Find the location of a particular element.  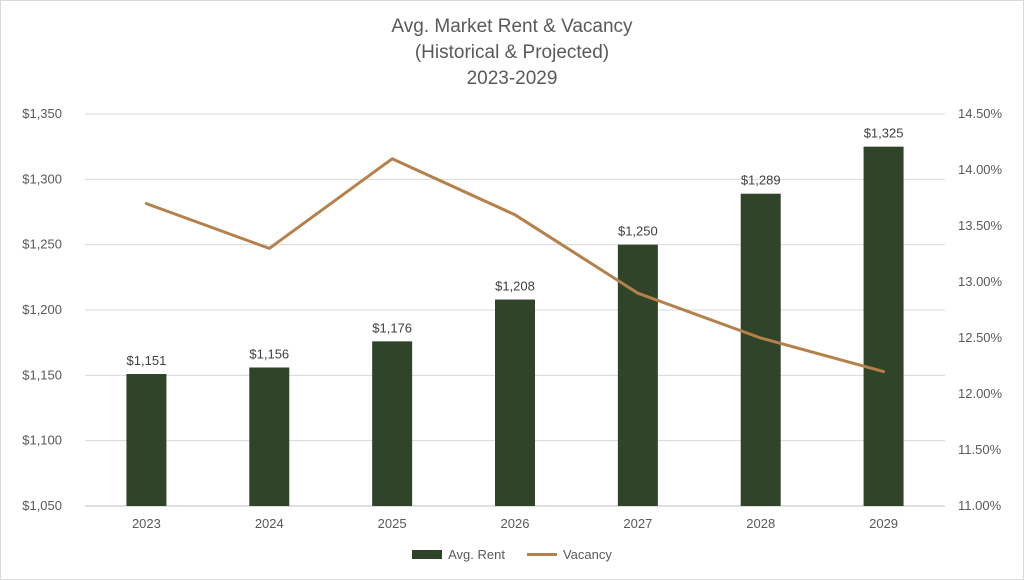

bar-data-label: $1,208 is located at coordinates (515, 286).